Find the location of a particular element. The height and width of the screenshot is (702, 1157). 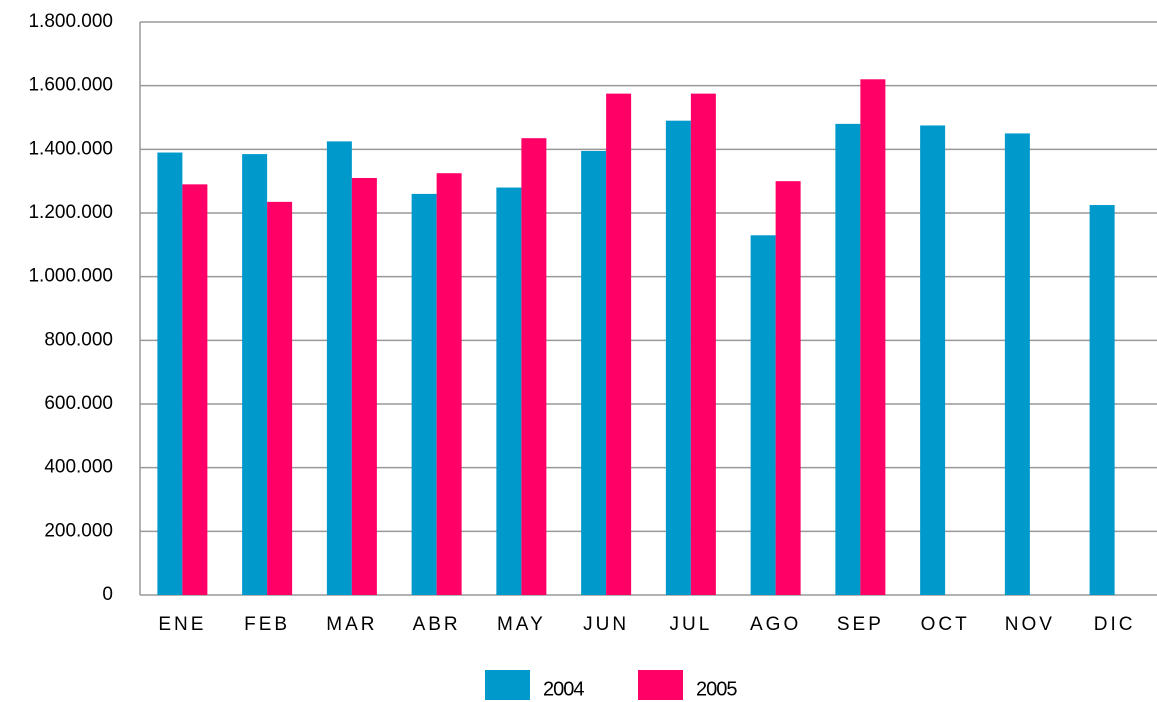

y-tick-label: 1.600.000 is located at coordinates (70, 85).